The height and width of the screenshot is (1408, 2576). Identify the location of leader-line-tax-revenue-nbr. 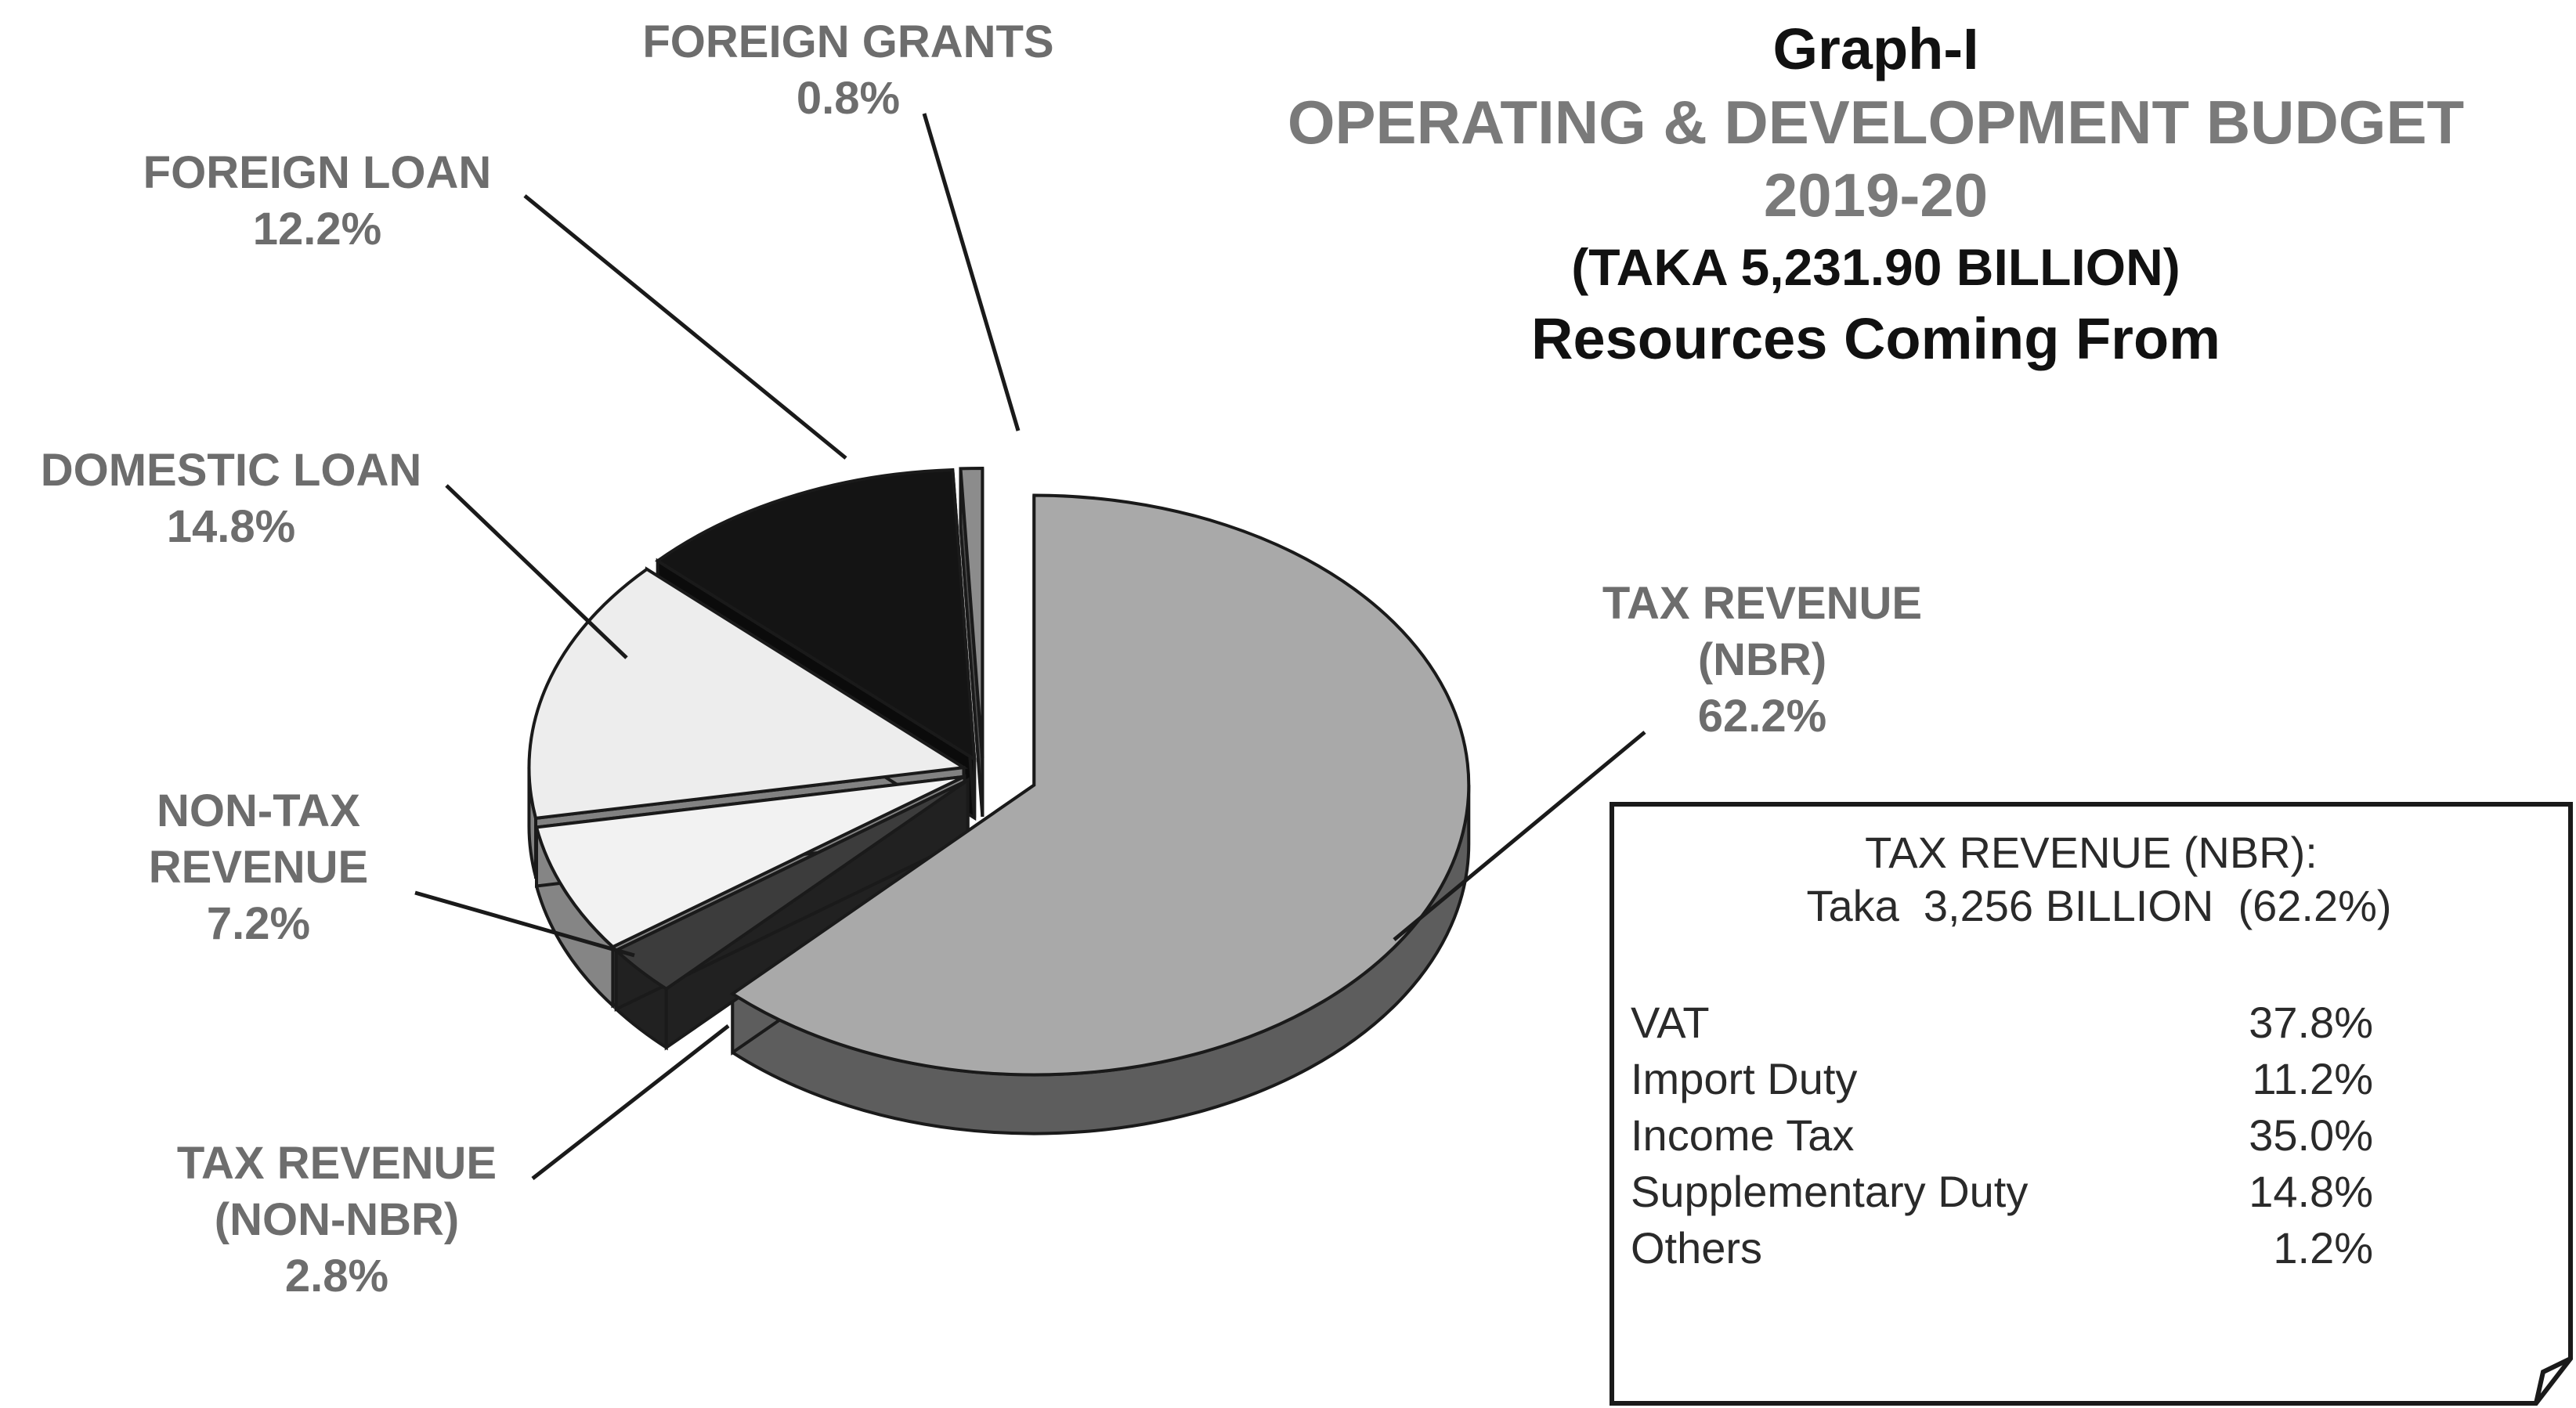
(1519, 836).